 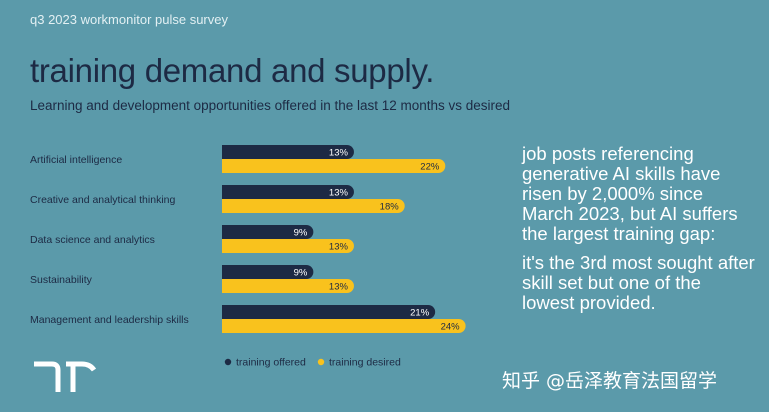 What do you see at coordinates (365, 363) in the screenshot?
I see `legend-label: training desired` at bounding box center [365, 363].